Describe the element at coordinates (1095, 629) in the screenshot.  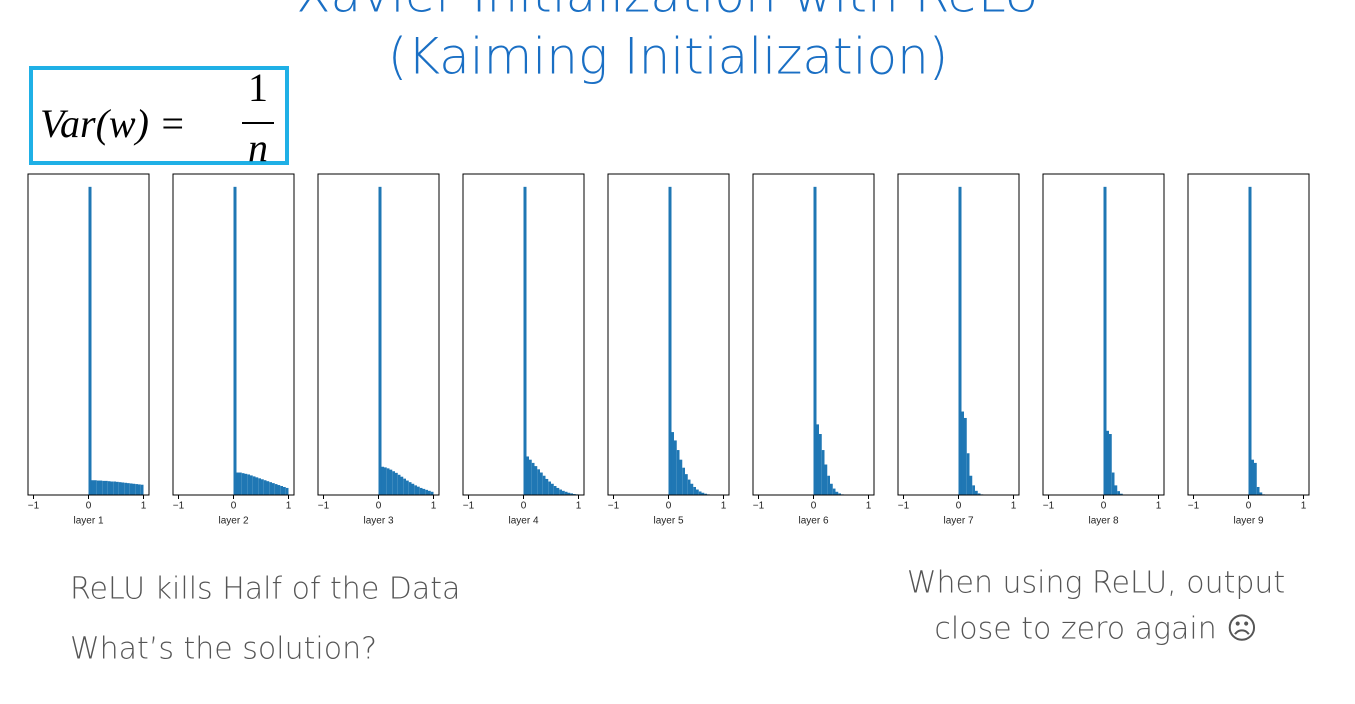
I see `note: close to zero again ☹` at that location.